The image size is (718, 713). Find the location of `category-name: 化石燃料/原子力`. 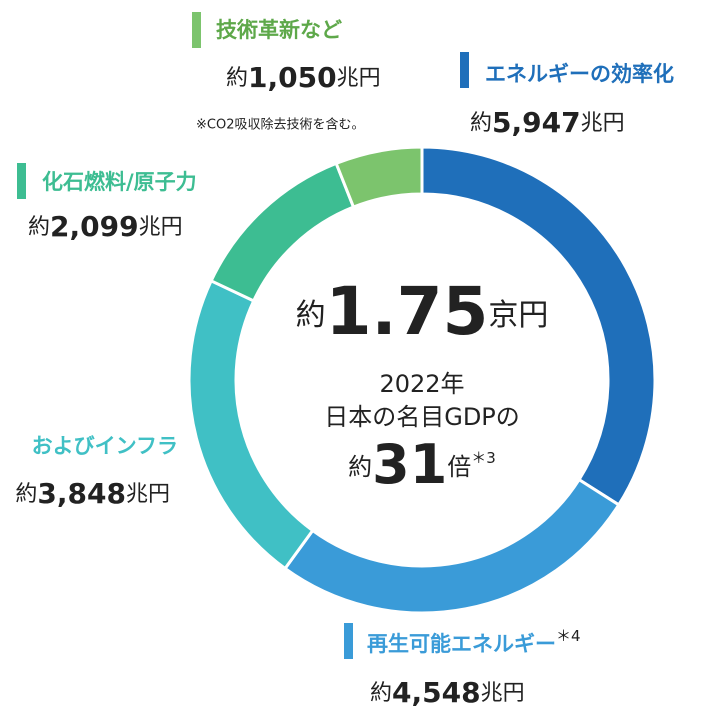

category-name: 化石燃料/原子力 is located at coordinates (119, 182).